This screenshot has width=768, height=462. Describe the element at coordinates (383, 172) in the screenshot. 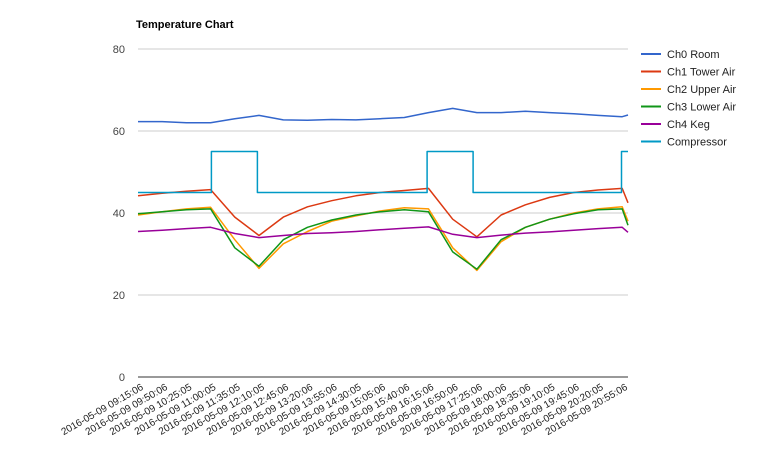

I see `series-line-compressor` at that location.